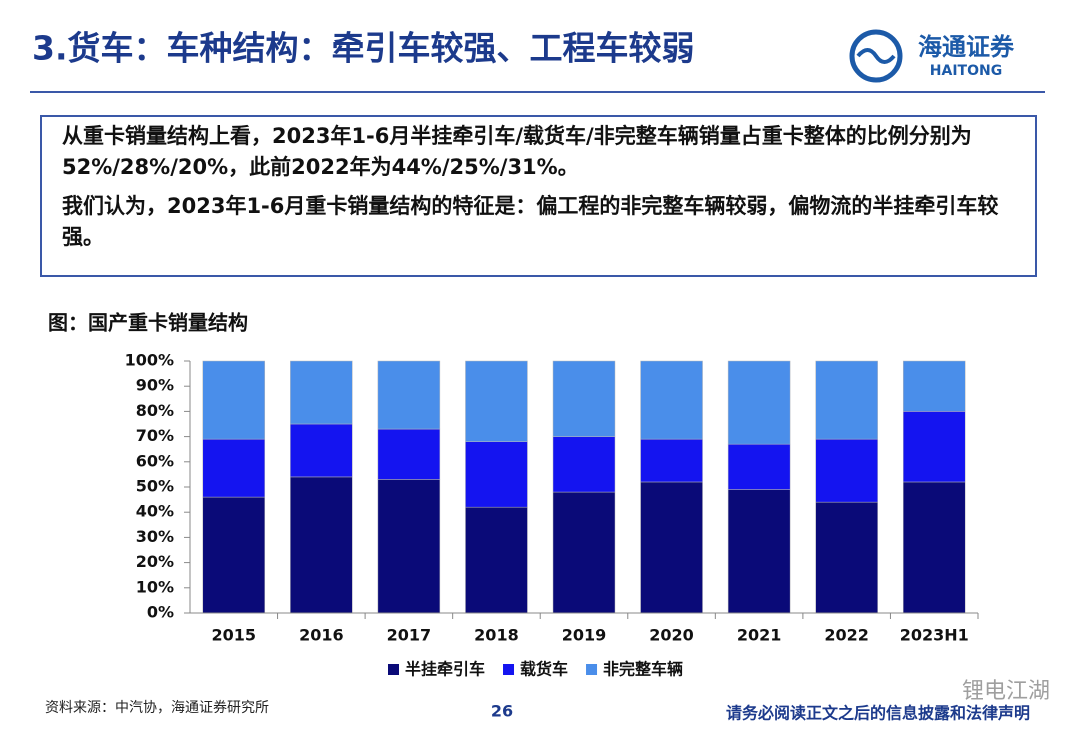 The width and height of the screenshot is (1080, 746). What do you see at coordinates (445, 669) in the screenshot?
I see `legend-label: 半挂牵引车` at bounding box center [445, 669].